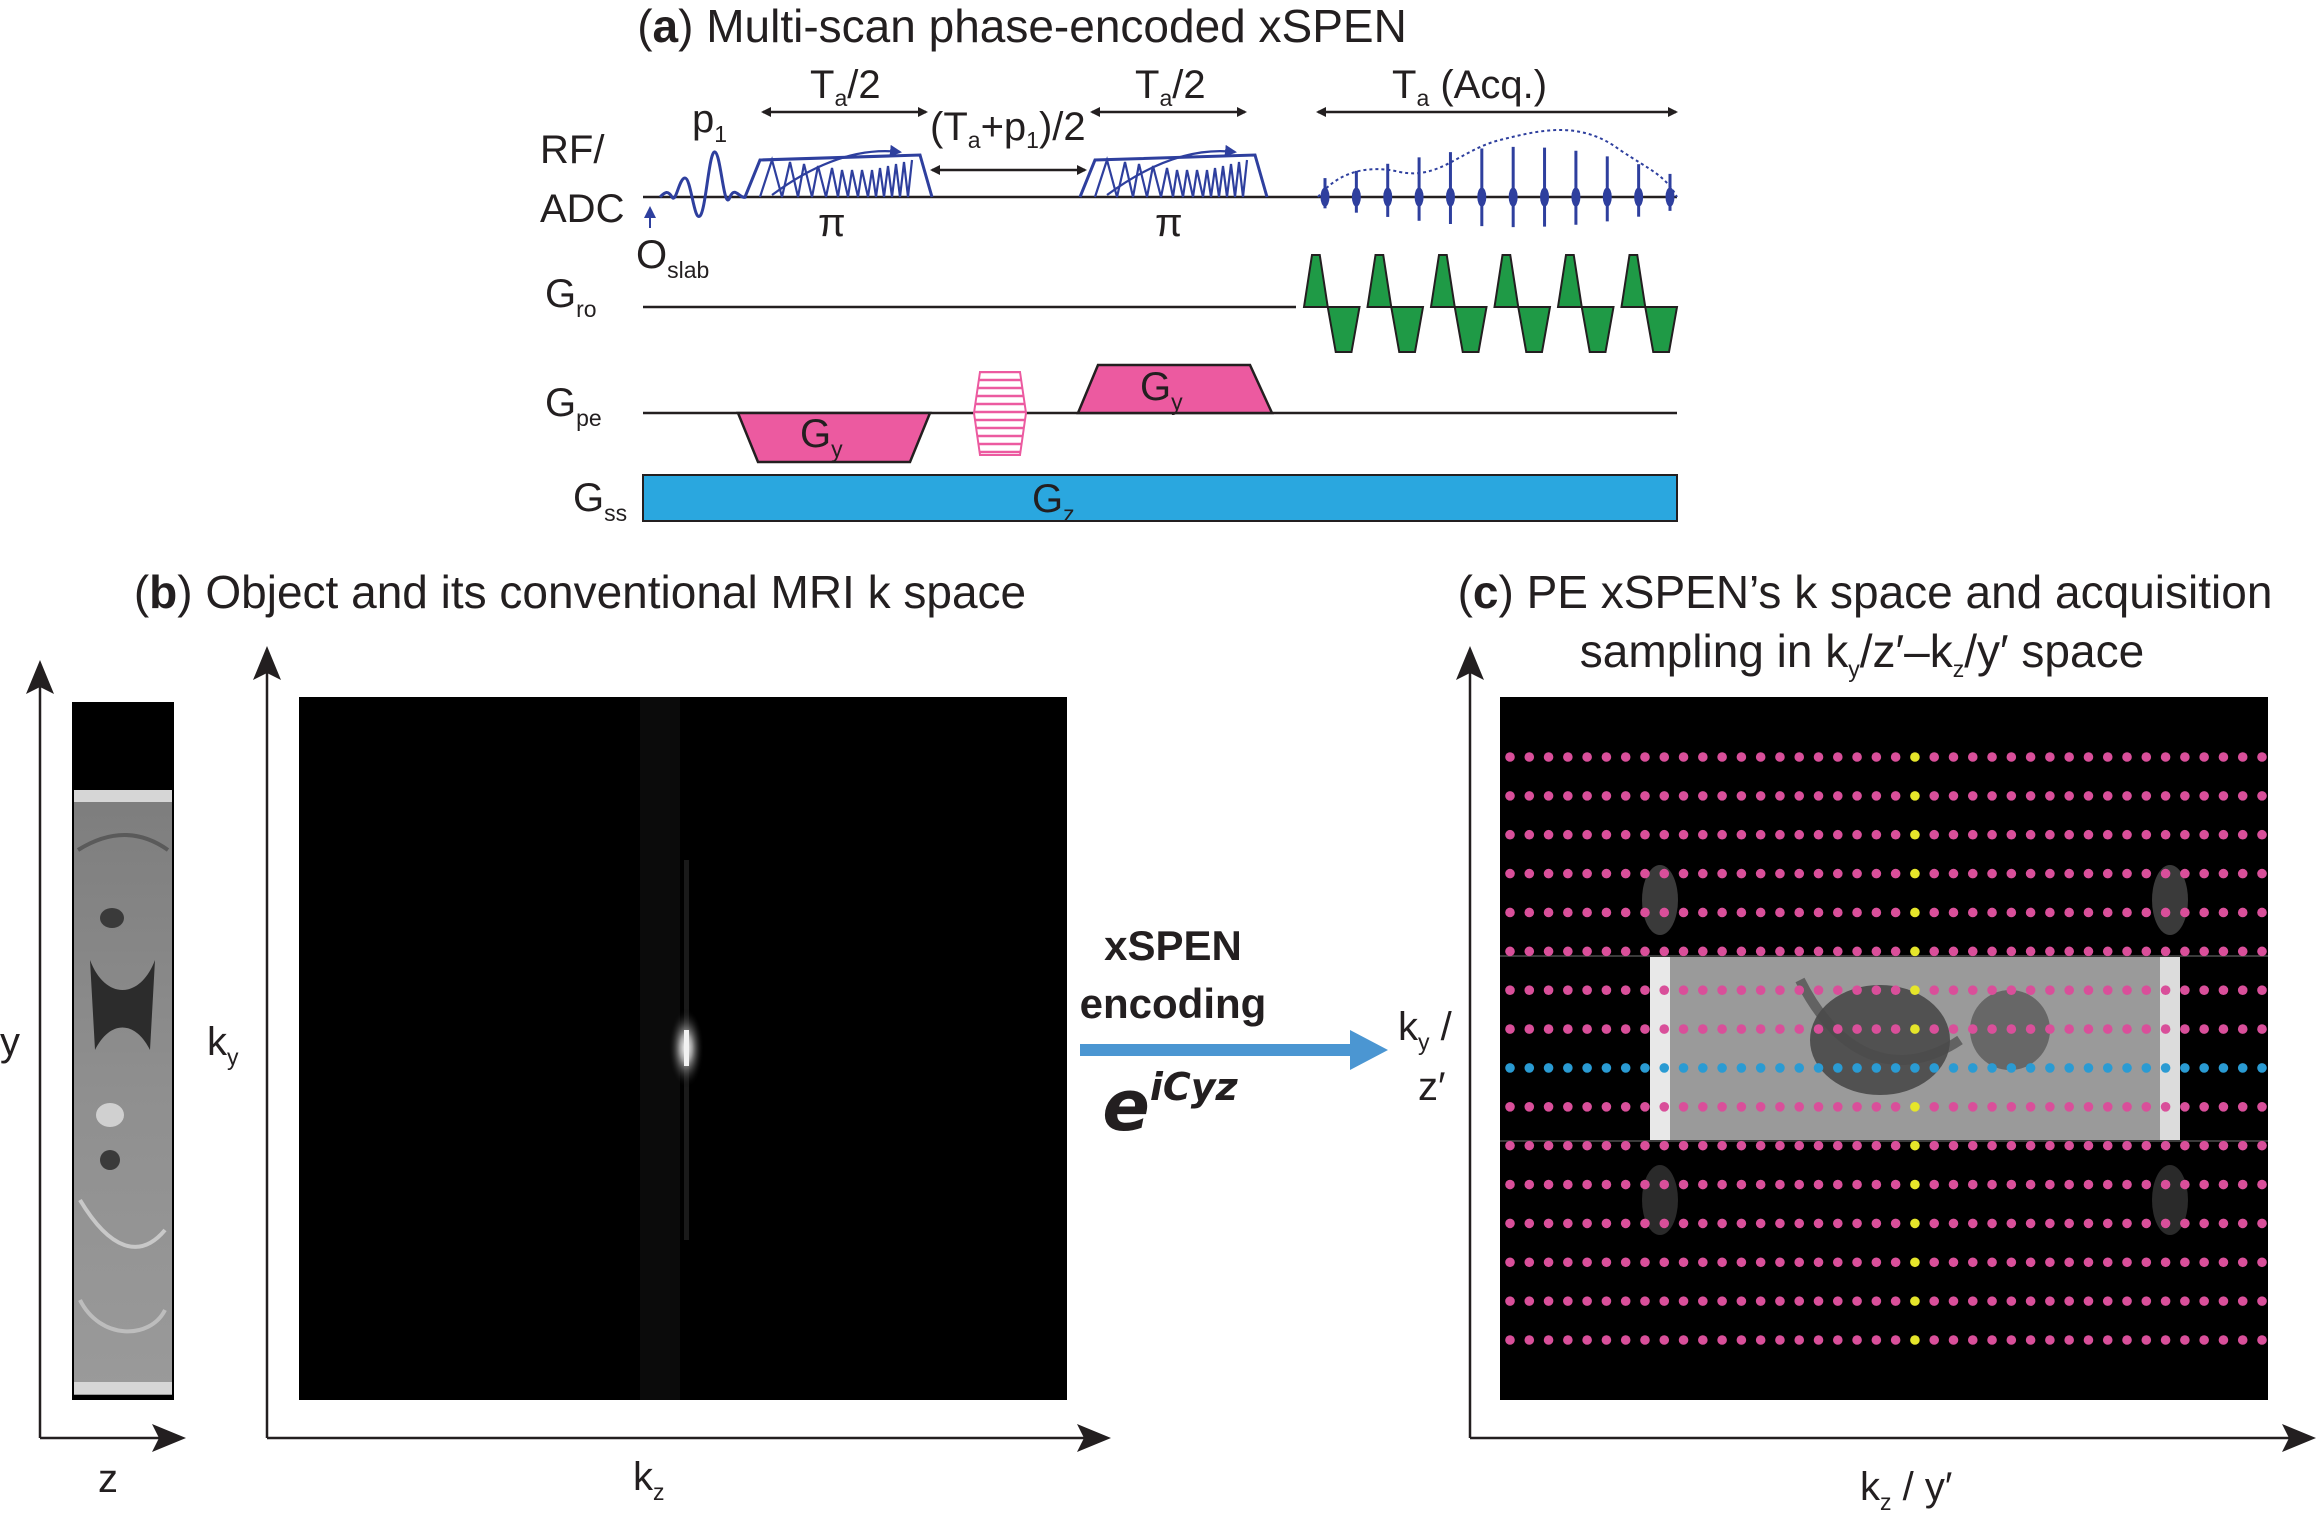 This screenshot has height=1522, width=2321. I want to click on gy-negative-label: Gy, so click(821, 437).